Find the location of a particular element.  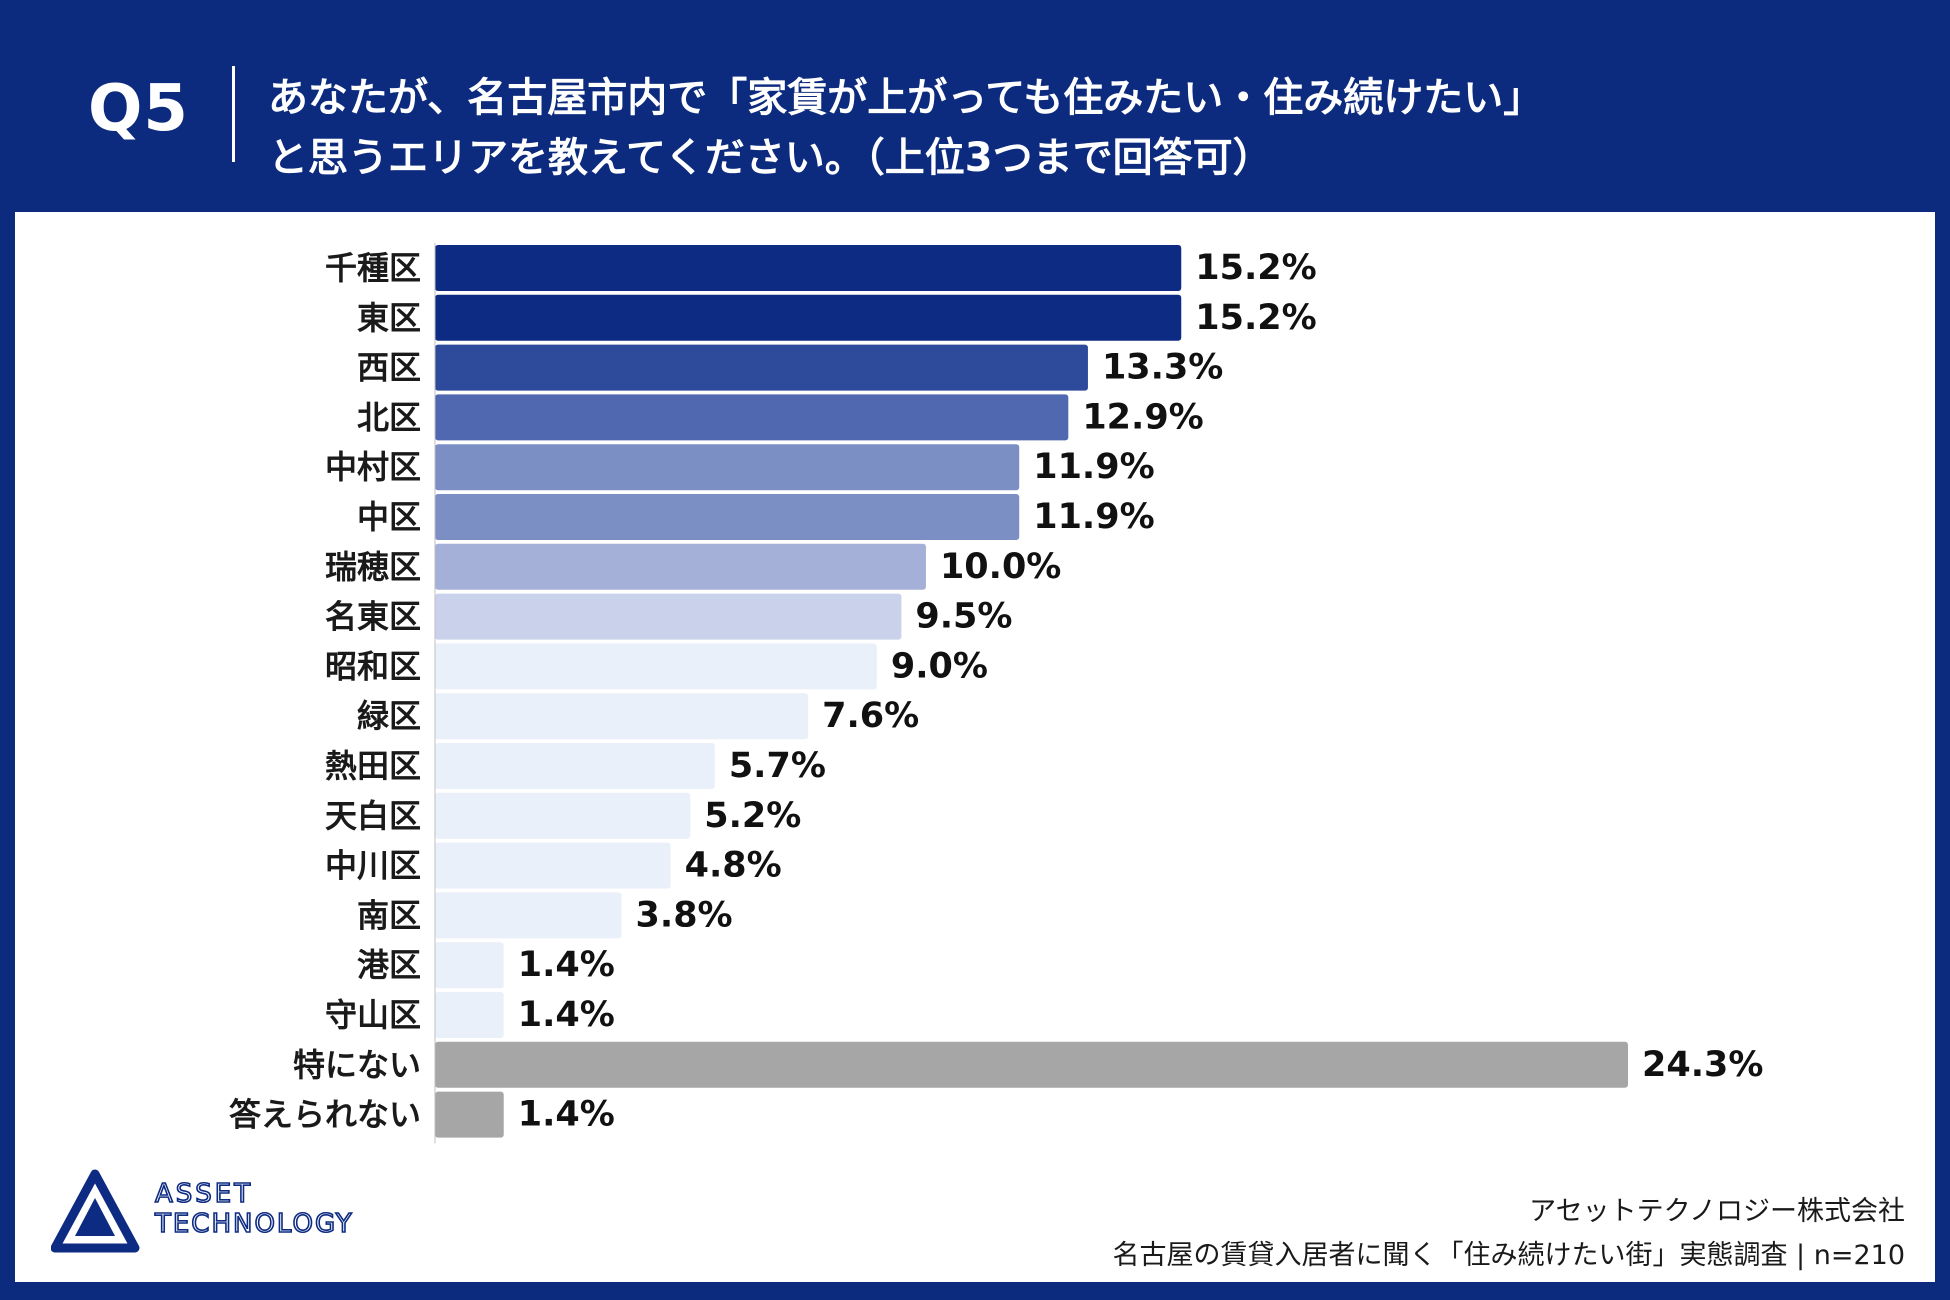

value-label: 12.9% is located at coordinates (1142, 417).